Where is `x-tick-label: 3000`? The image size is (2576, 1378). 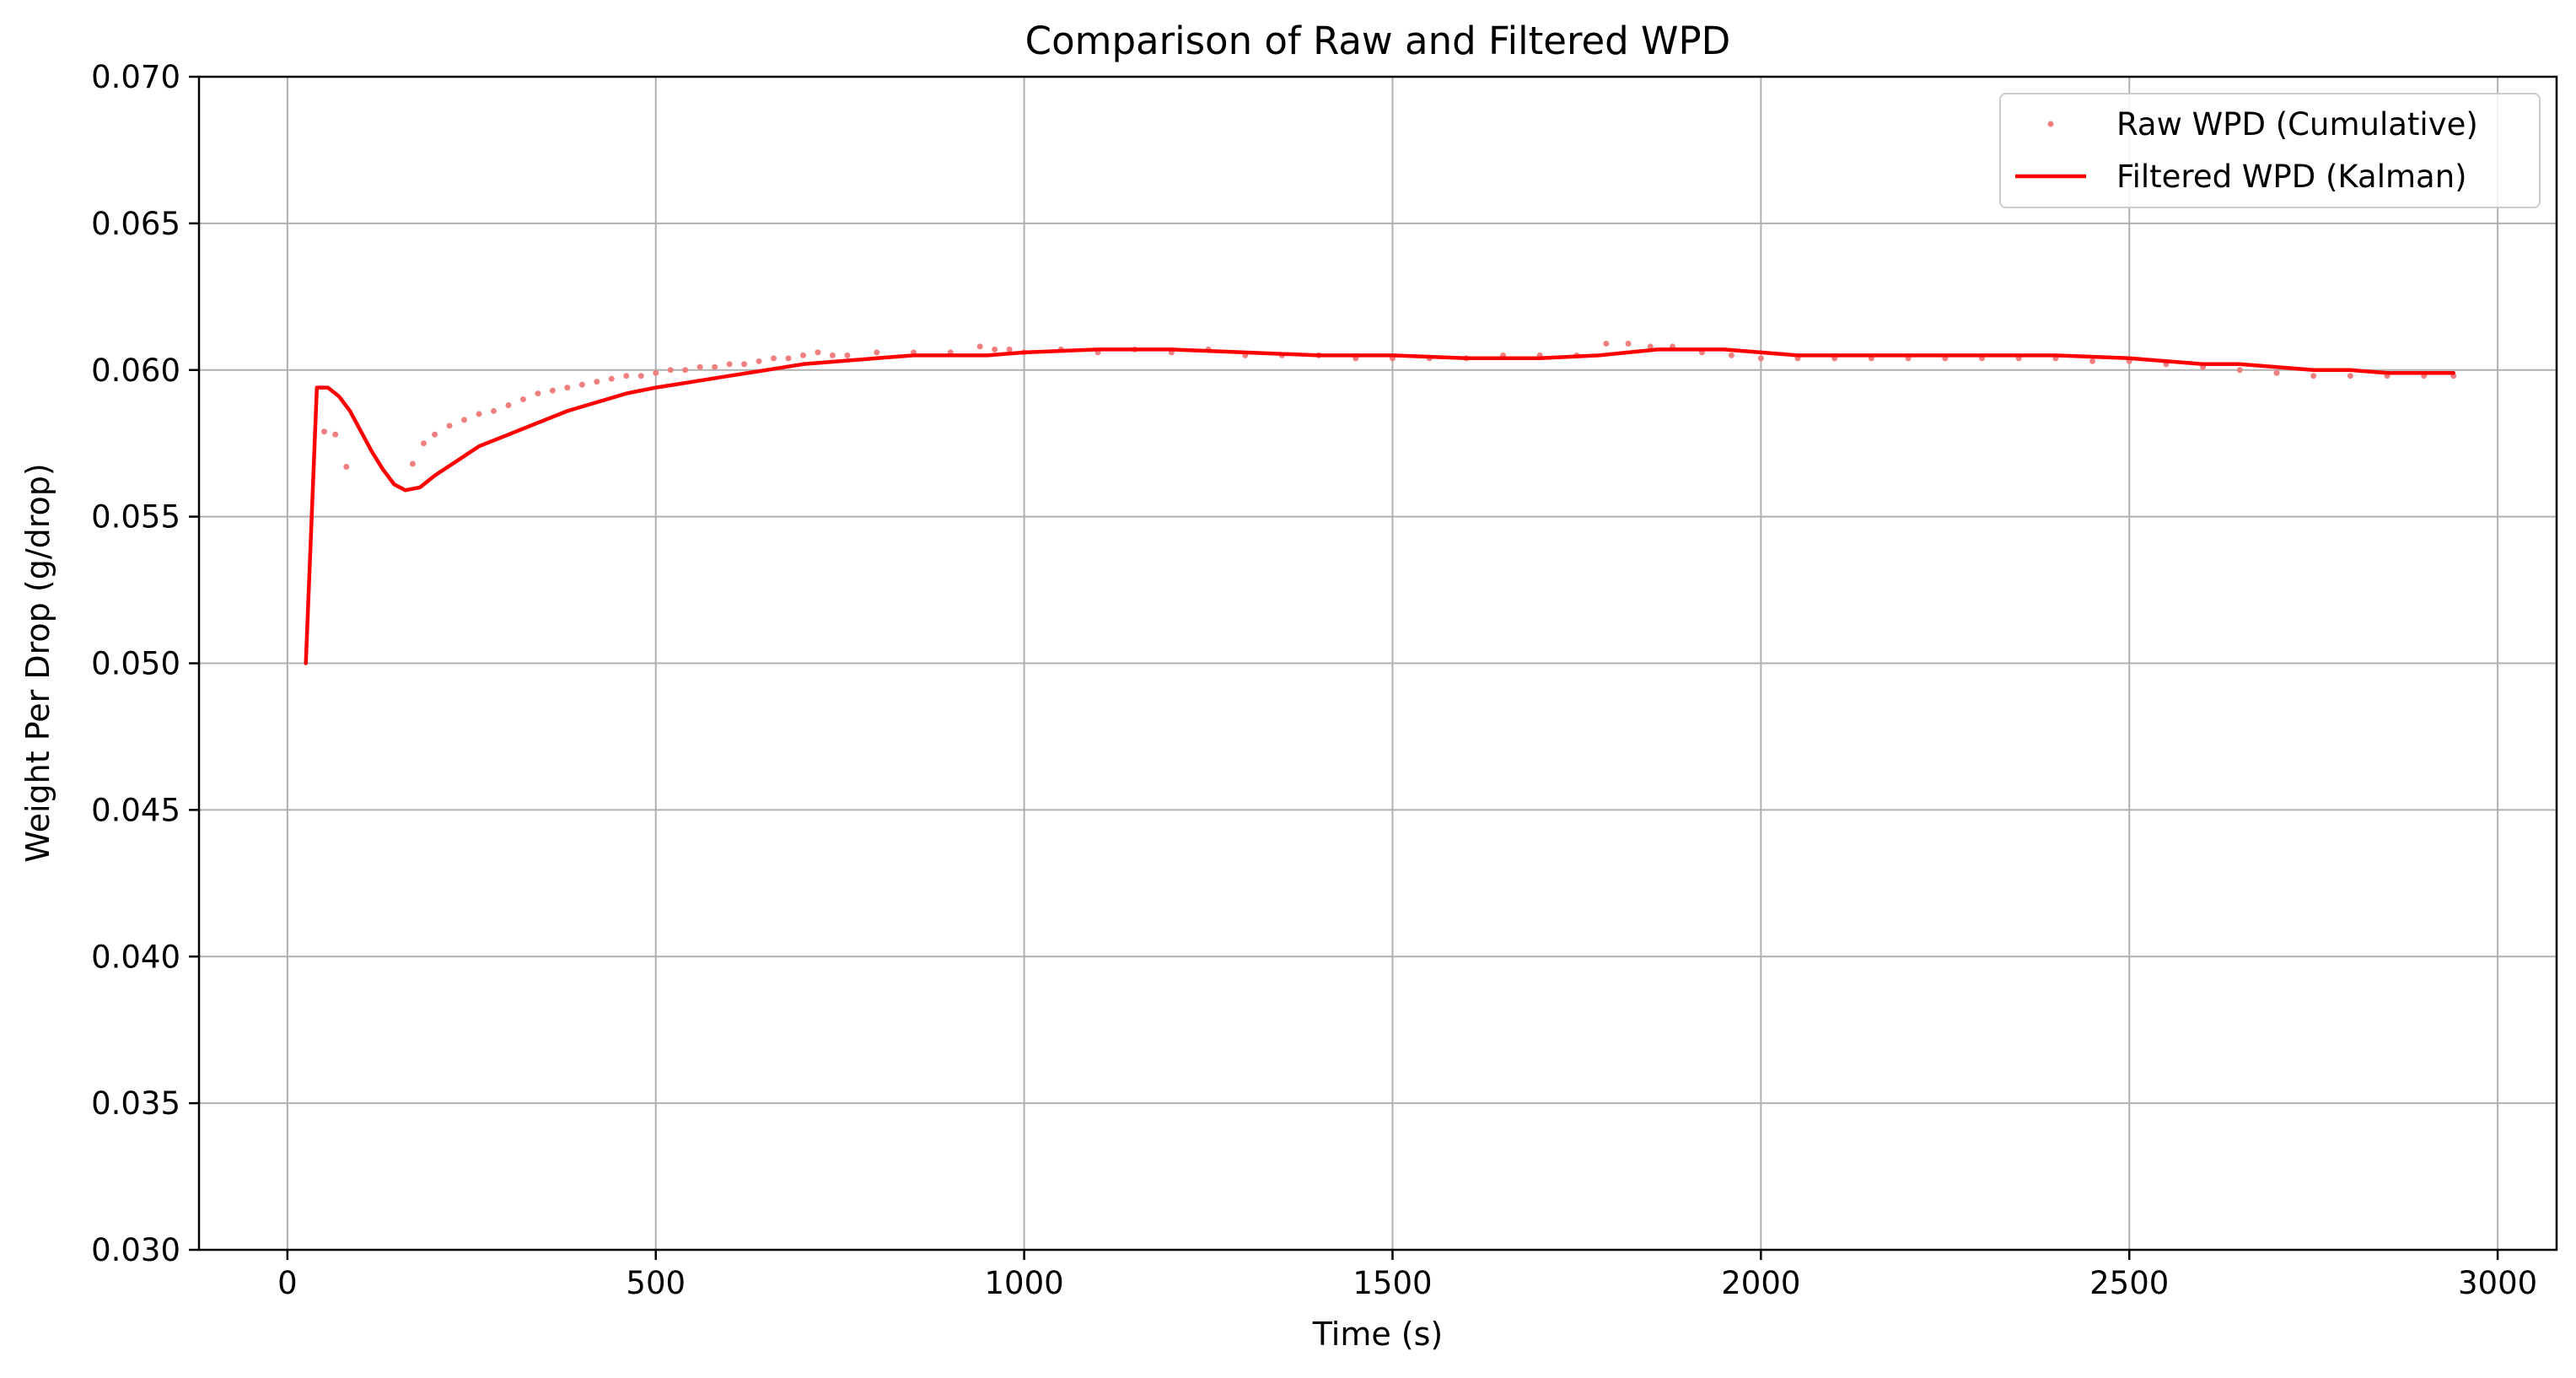 x-tick-label: 3000 is located at coordinates (2497, 1283).